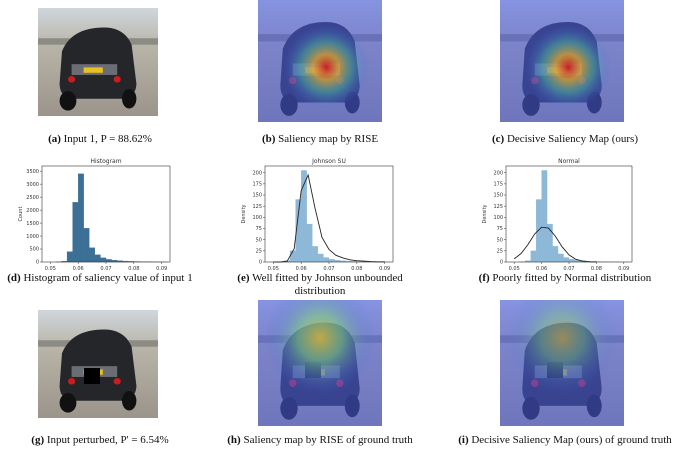 The height and width of the screenshot is (455, 685). What do you see at coordinates (568, 269) in the screenshot?
I see `x-tick-label: 0.07` at bounding box center [568, 269].